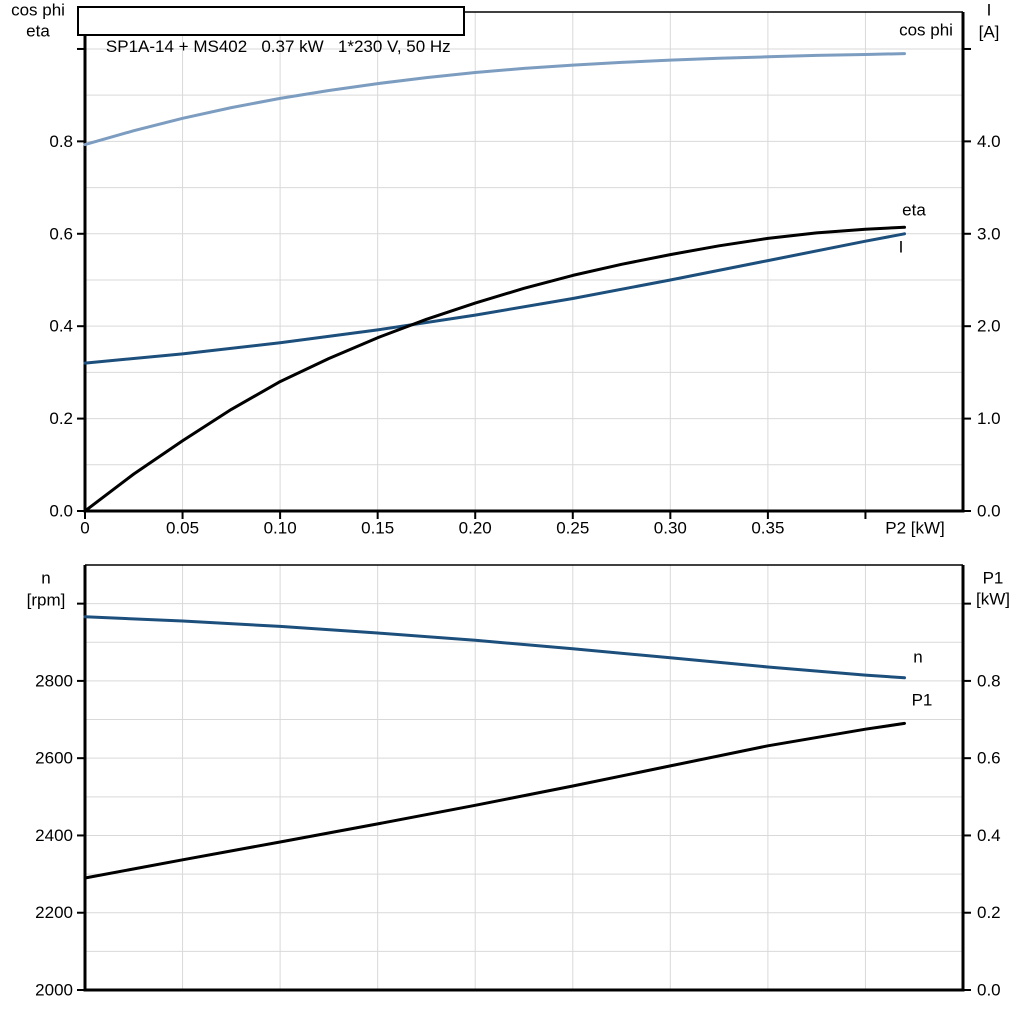 Image resolution: width=1024 pixels, height=1024 pixels. What do you see at coordinates (767, 528) in the screenshot?
I see `x-axis-tick-label: 0.35` at bounding box center [767, 528].